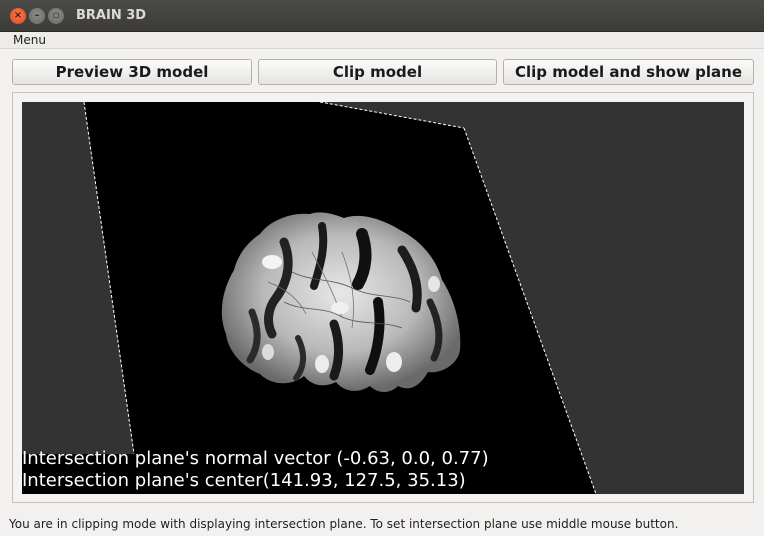 This screenshot has width=764, height=536. Describe the element at coordinates (29, 40) in the screenshot. I see `menu-item-menu: Menu` at that location.